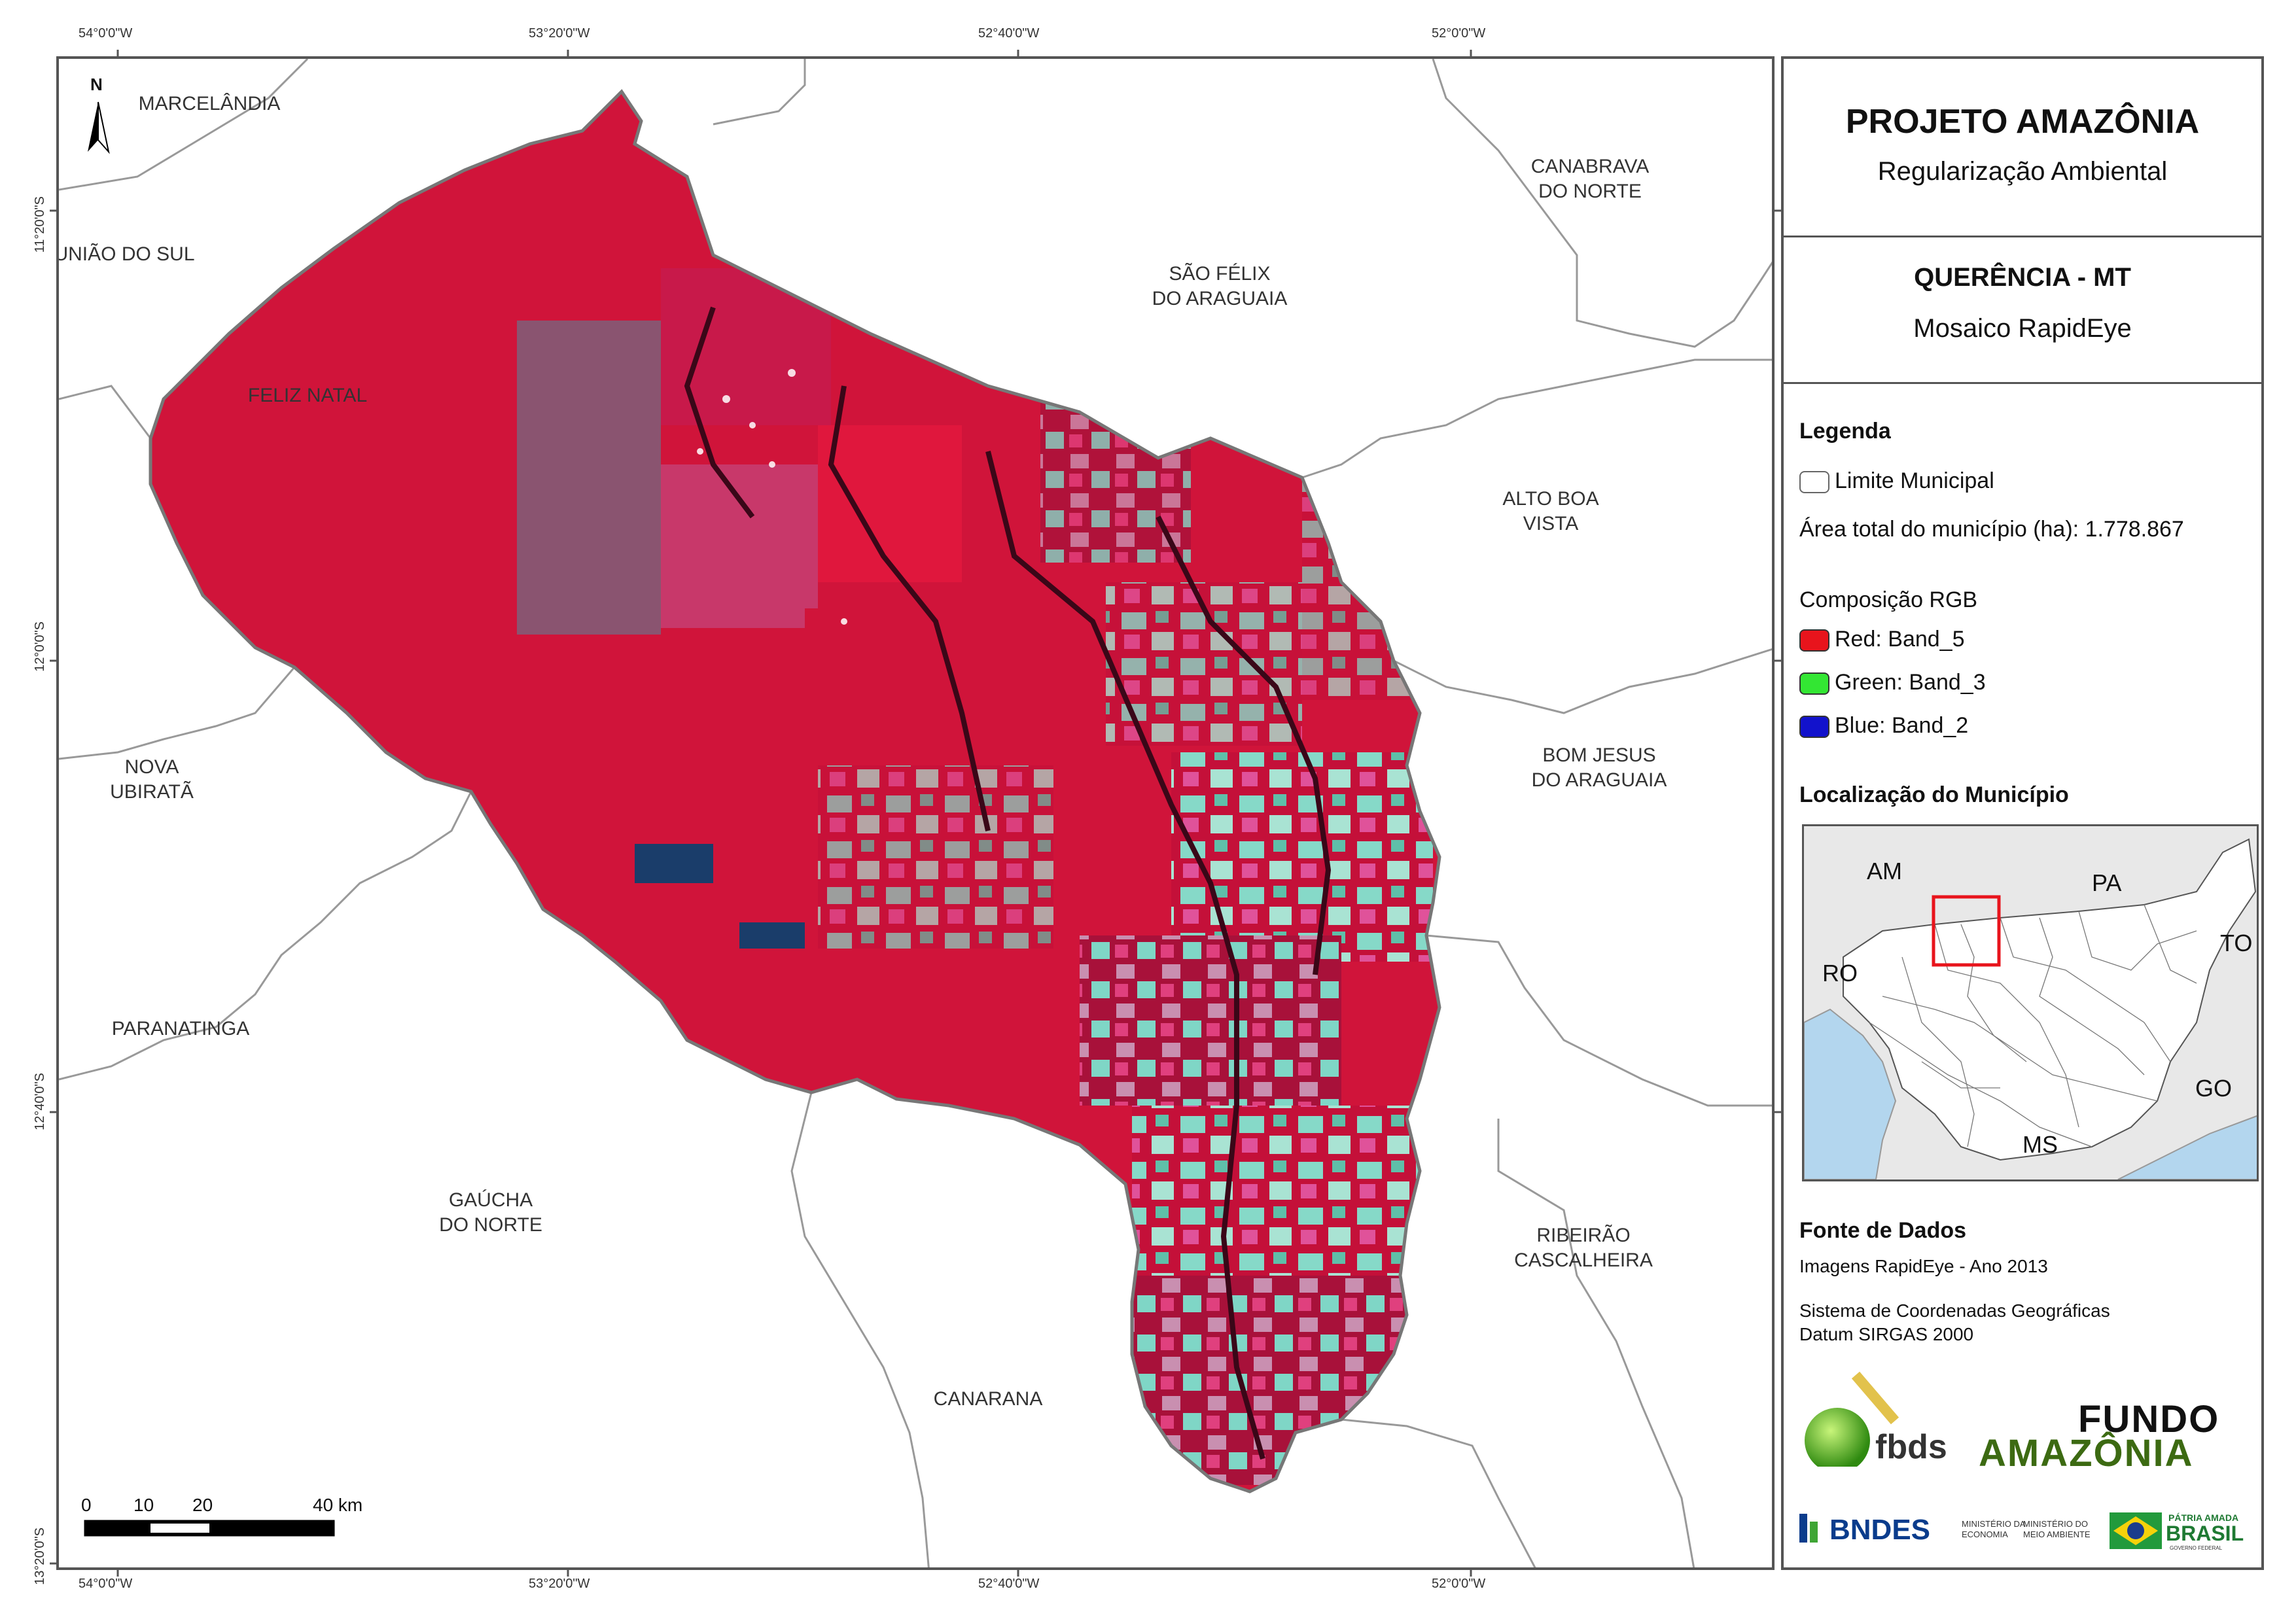 This screenshot has width=2296, height=1623. What do you see at coordinates (1914, 480) in the screenshot?
I see `legend-limit: Limite Municipal` at bounding box center [1914, 480].